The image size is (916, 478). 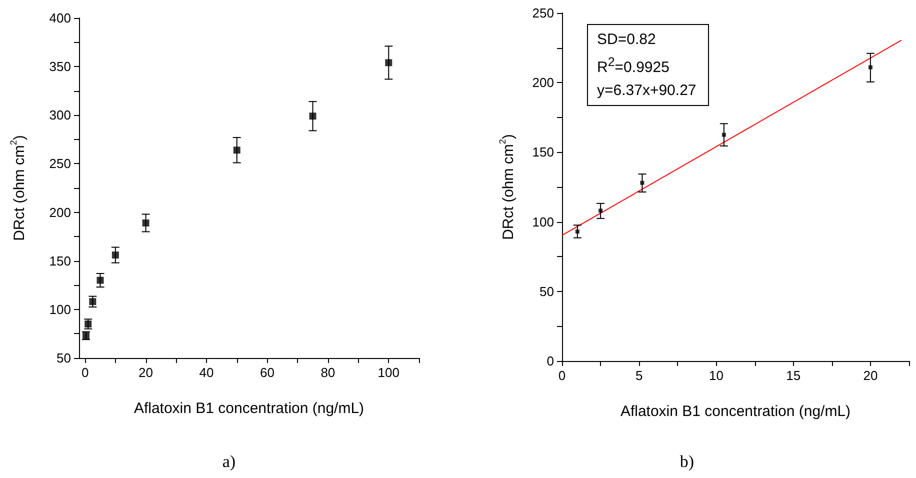 I want to click on x-tick-label: 5, so click(x=639, y=375).